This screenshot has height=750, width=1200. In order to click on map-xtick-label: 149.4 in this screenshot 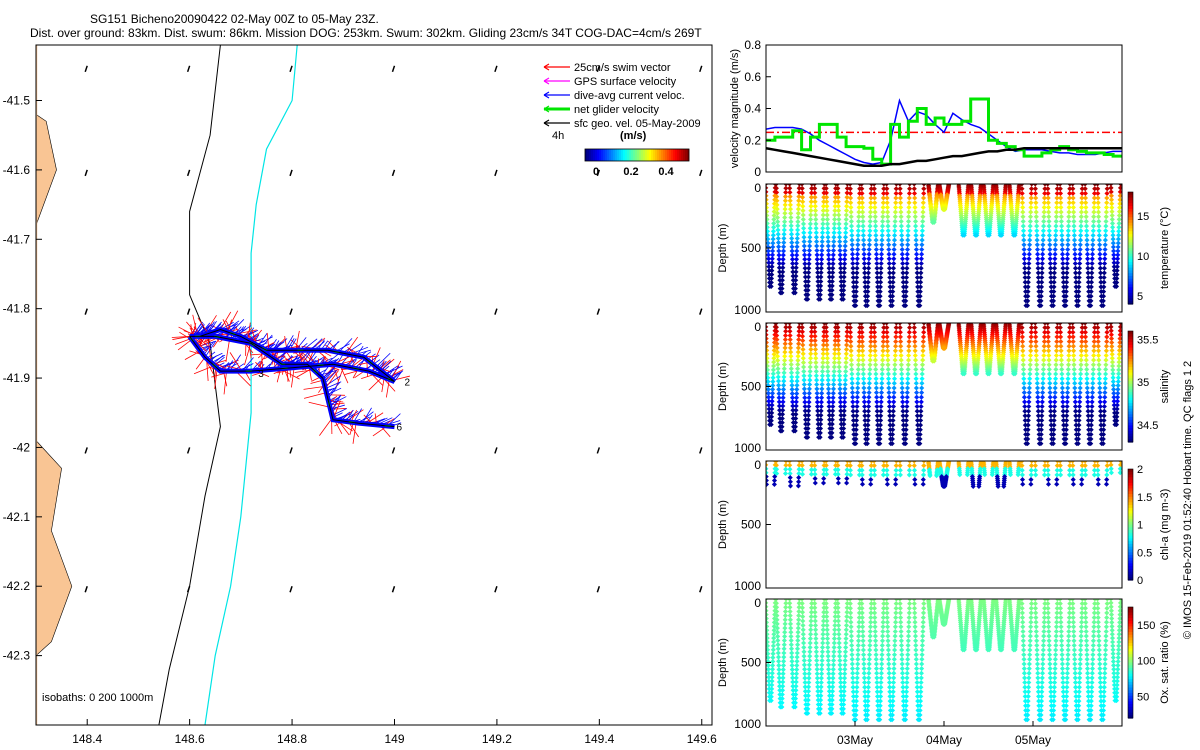, I will do `click(599, 739)`.